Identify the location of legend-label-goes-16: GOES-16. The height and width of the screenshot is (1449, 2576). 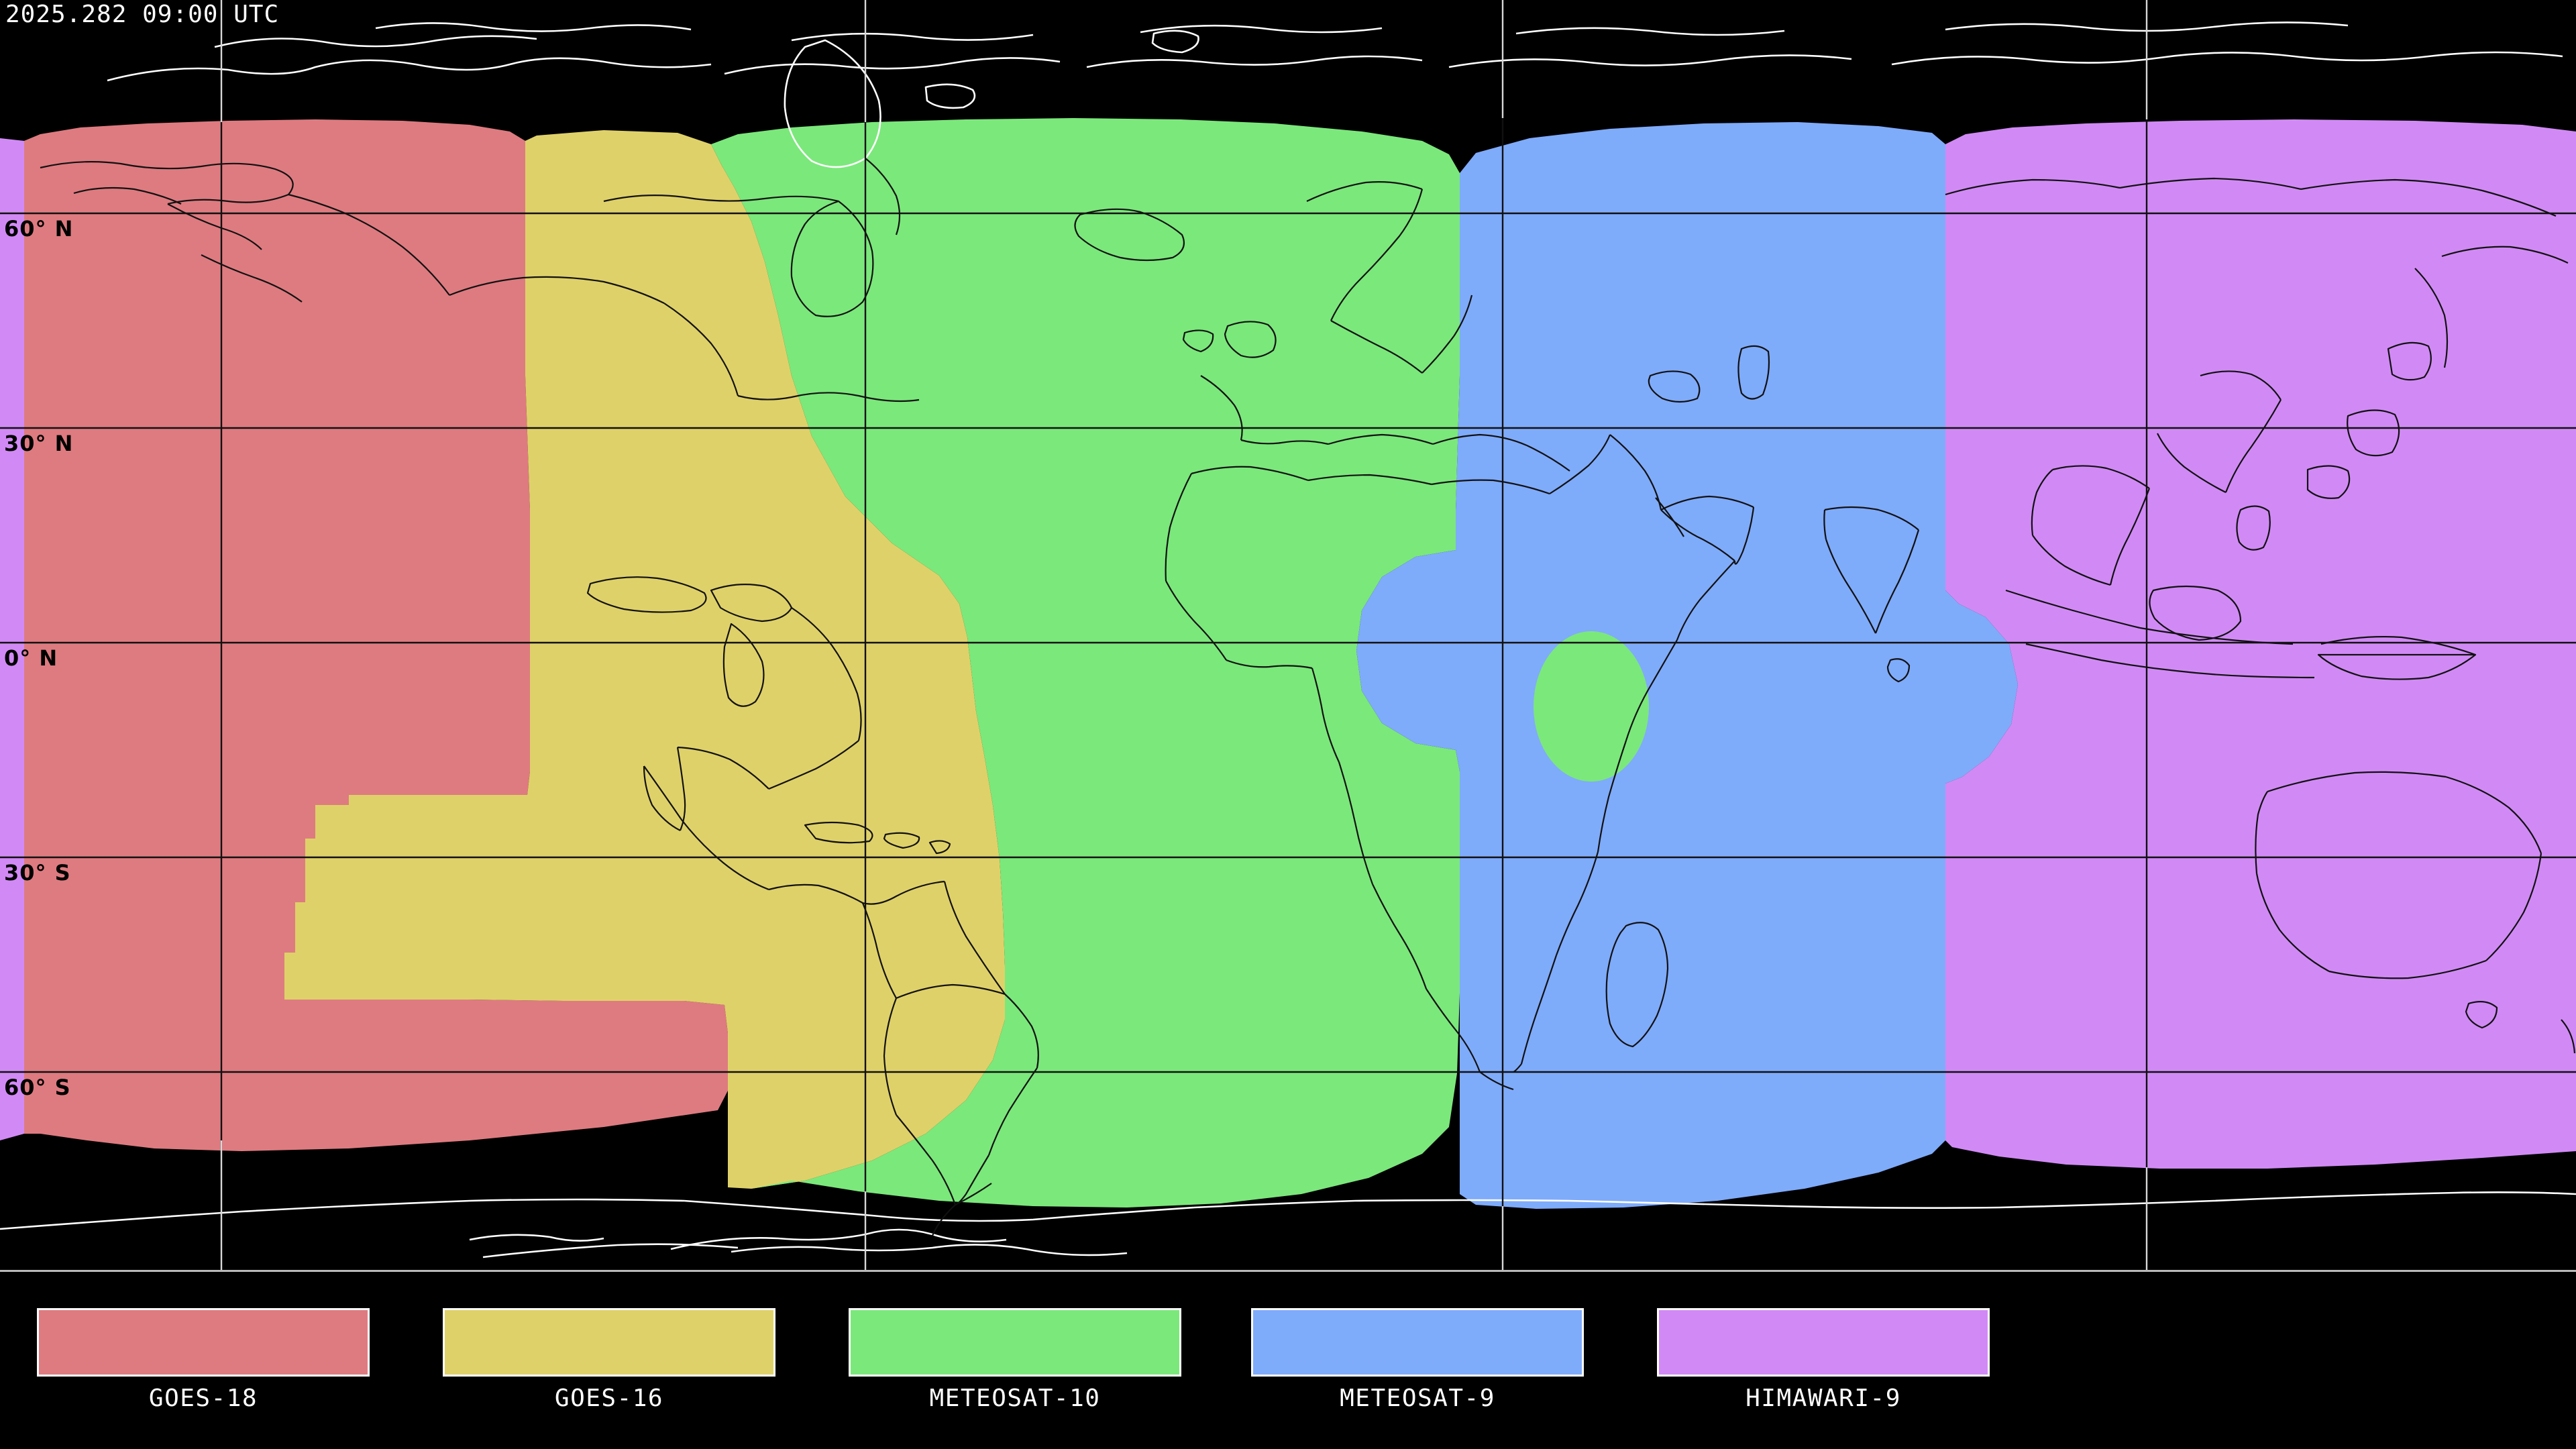
(609, 1398).